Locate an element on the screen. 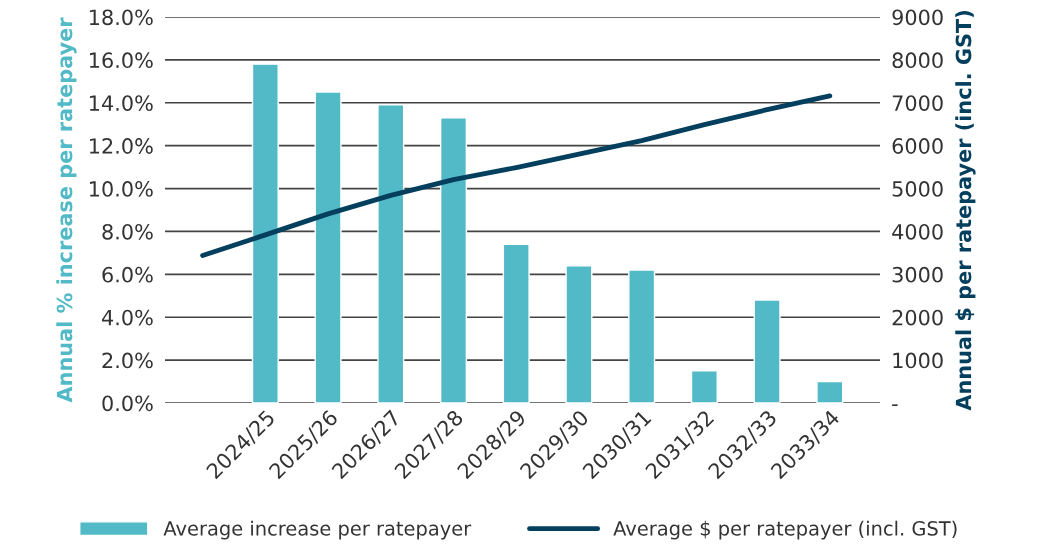 The image size is (1038, 557). y-tick-label: 10.0% is located at coordinates (121, 189).